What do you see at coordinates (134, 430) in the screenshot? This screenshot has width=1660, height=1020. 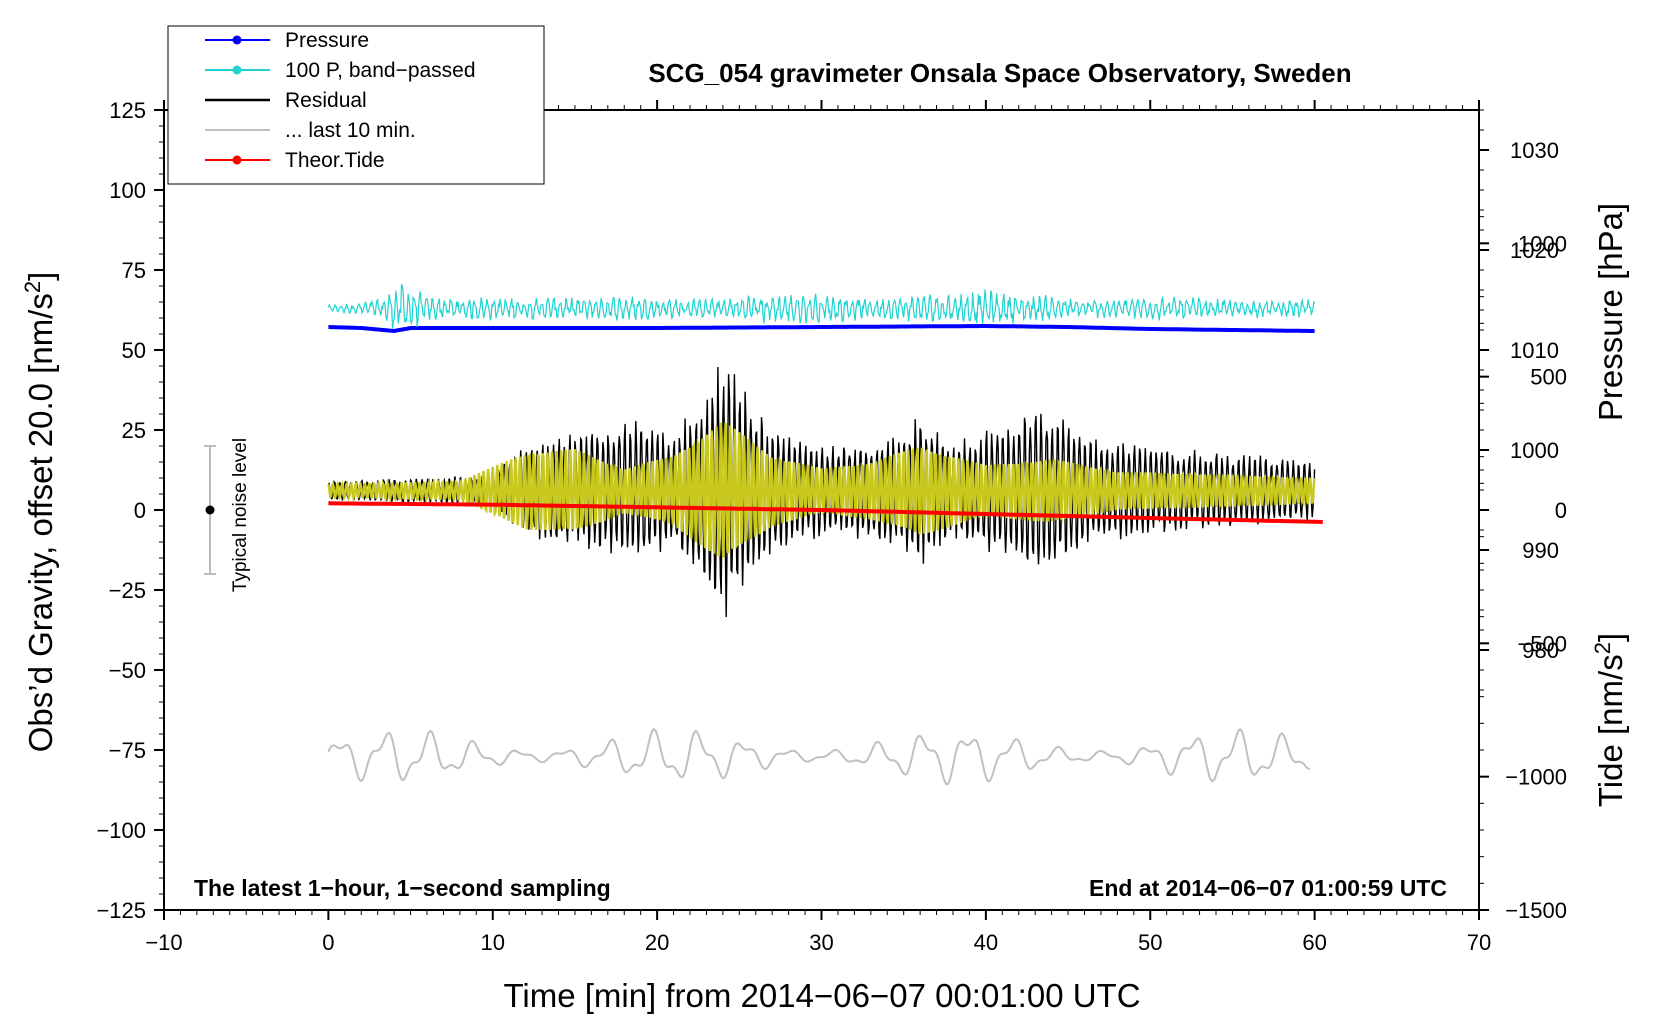 I see `y-tick-label-left: 25` at bounding box center [134, 430].